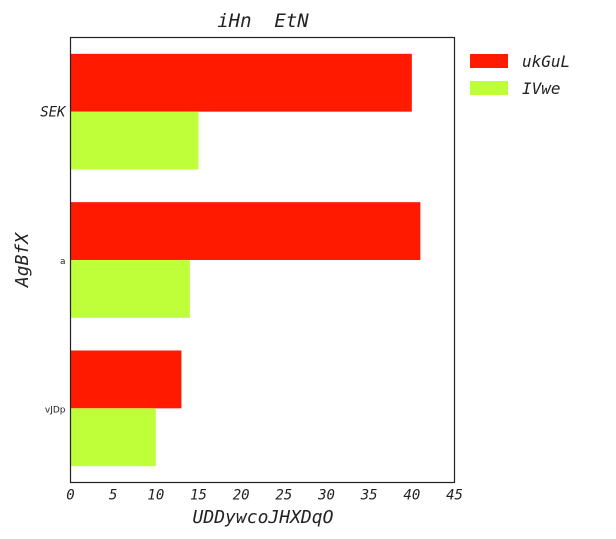 Image resolution: width=616 pixels, height=539 pixels. What do you see at coordinates (126, 379) in the screenshot?
I see `bar-ukGuL-vJDp` at bounding box center [126, 379].